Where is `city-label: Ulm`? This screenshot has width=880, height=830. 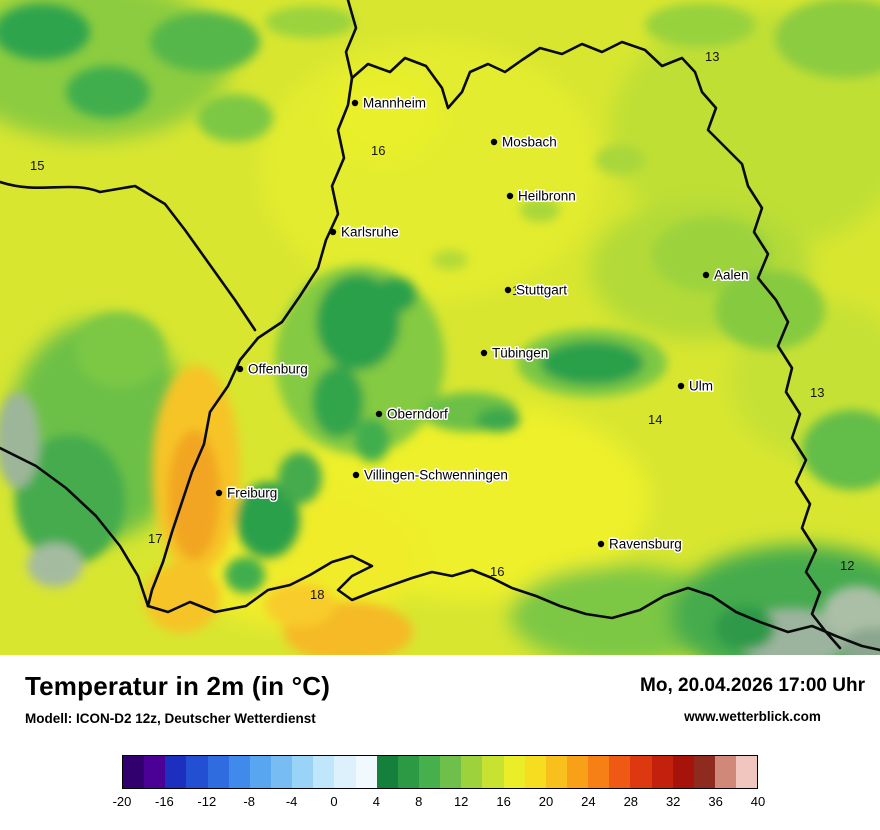 city-label: Ulm is located at coordinates (701, 386).